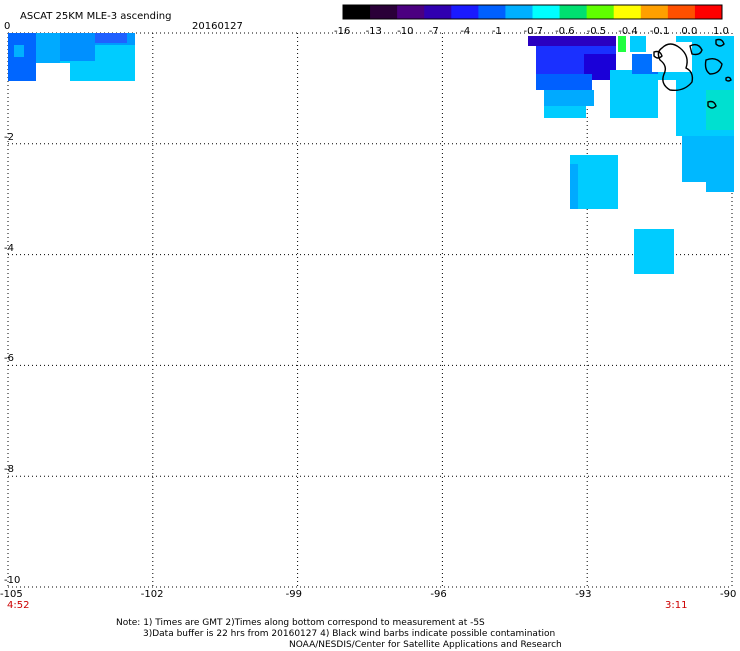 Image resolution: width=740 pixels, height=651 pixels. I want to click on longitude-tick-label: -105, so click(11, 594).